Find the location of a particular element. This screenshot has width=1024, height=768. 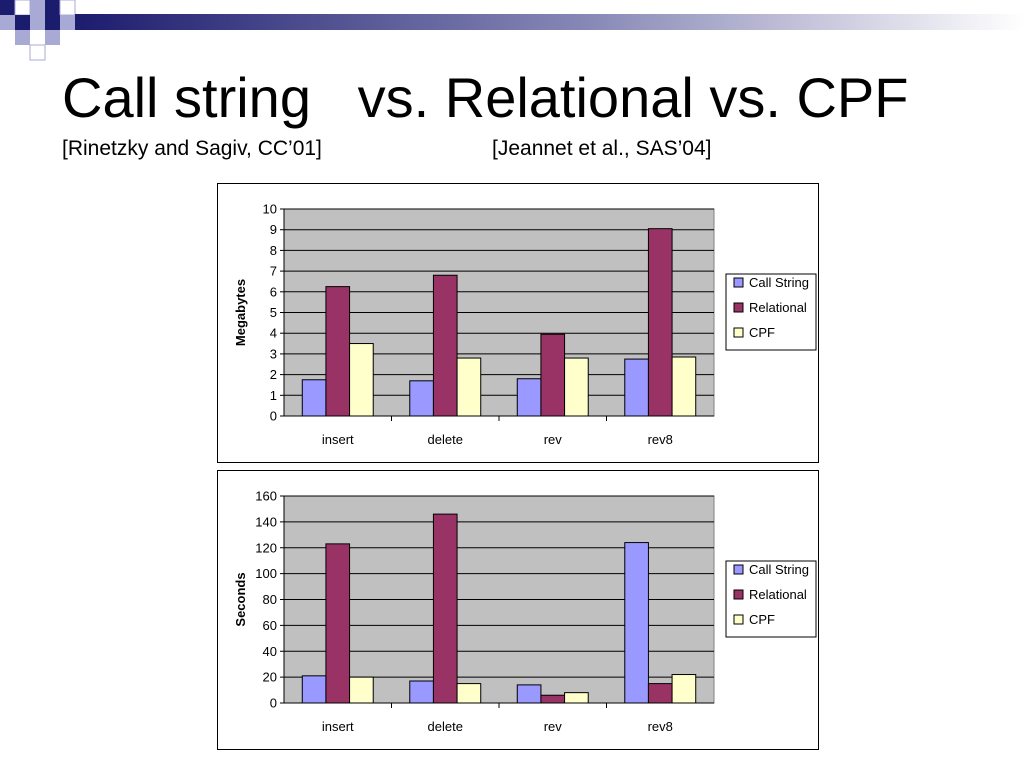

y-tick-label: 5 is located at coordinates (273, 312).